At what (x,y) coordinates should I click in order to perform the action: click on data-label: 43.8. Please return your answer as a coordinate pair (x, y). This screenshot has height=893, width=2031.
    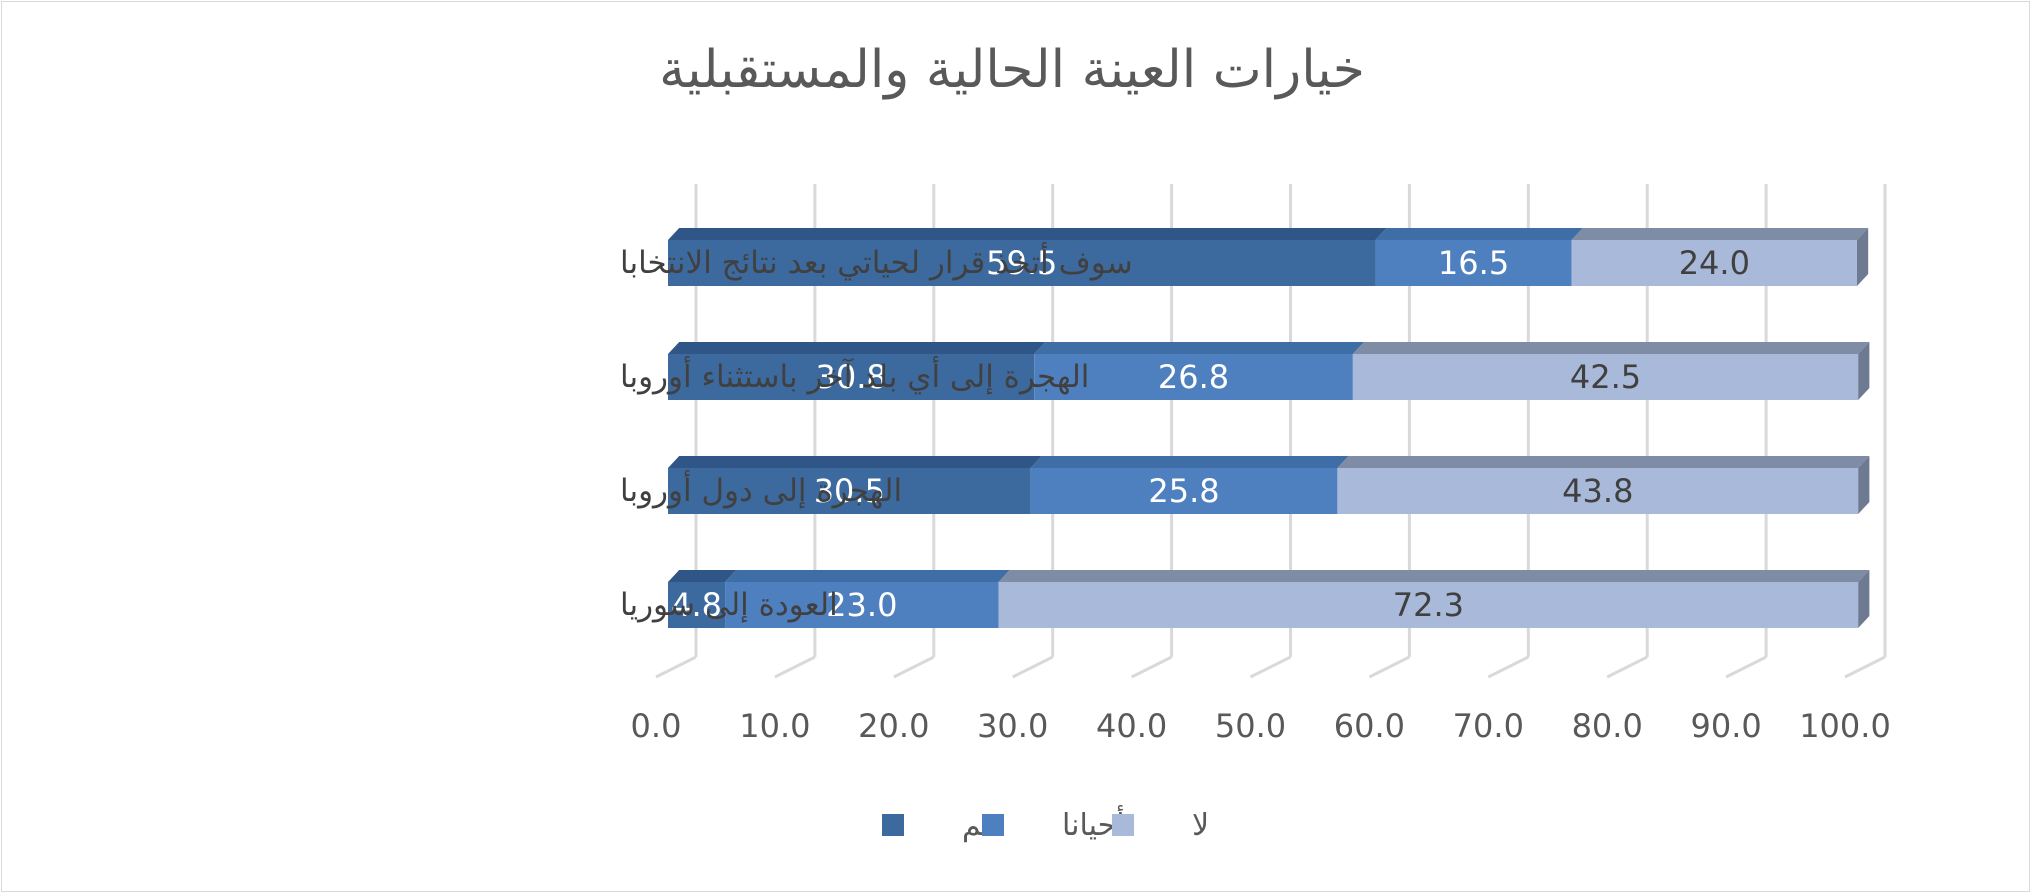
    Looking at the image, I should click on (1597, 491).